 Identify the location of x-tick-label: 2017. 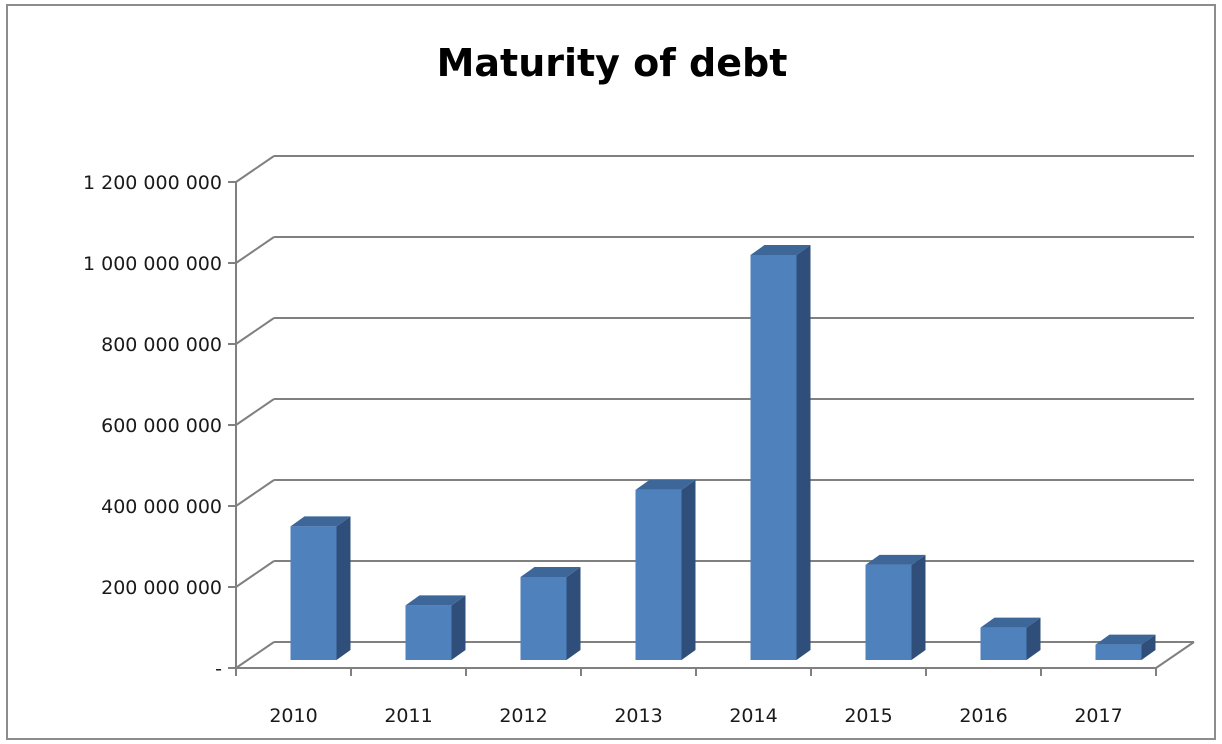
(1098, 716).